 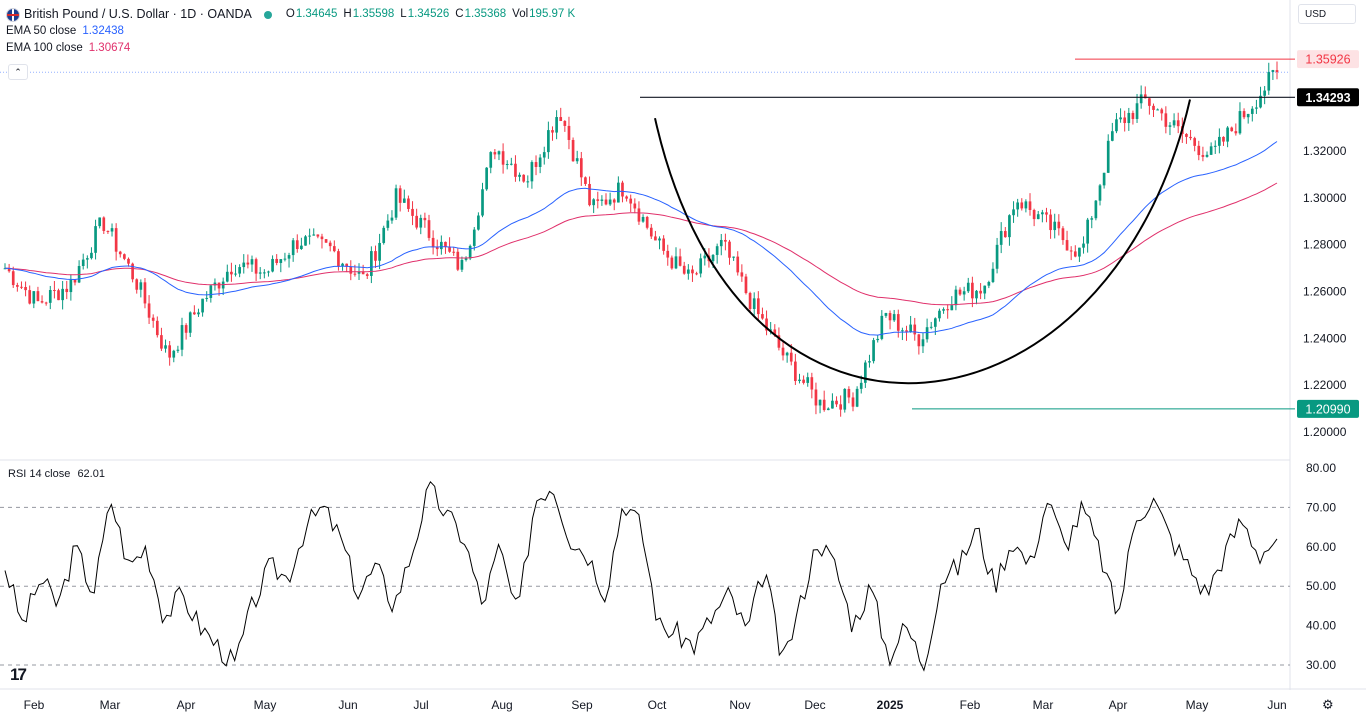 I want to click on rsi-axis-tick: 40.00, so click(x=1321, y=626).